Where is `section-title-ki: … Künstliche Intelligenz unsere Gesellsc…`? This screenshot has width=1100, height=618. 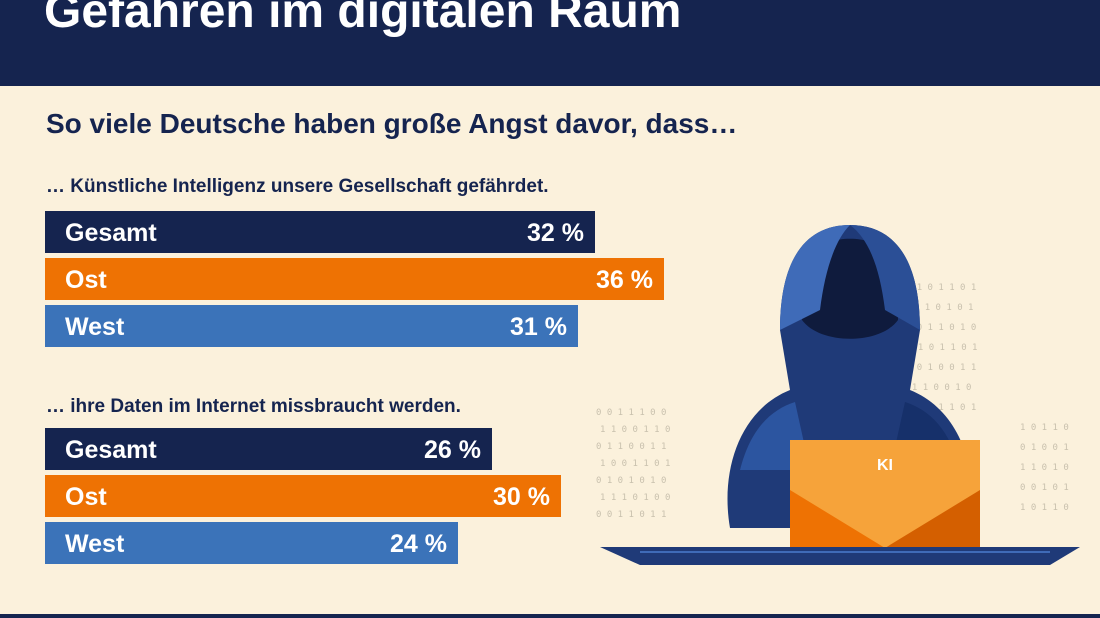 section-title-ki: … Künstliche Intelligenz unsere Gesellsc… is located at coordinates (297, 186).